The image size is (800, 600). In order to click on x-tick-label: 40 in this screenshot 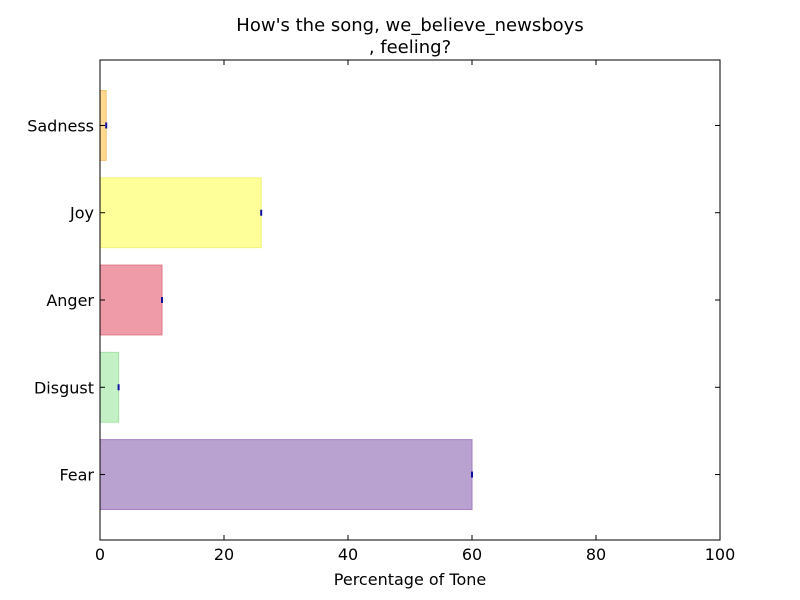, I will do `click(348, 554)`.